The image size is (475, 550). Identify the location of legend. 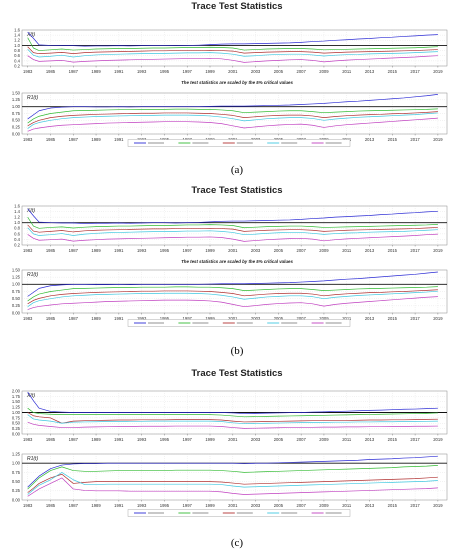
(239, 143).